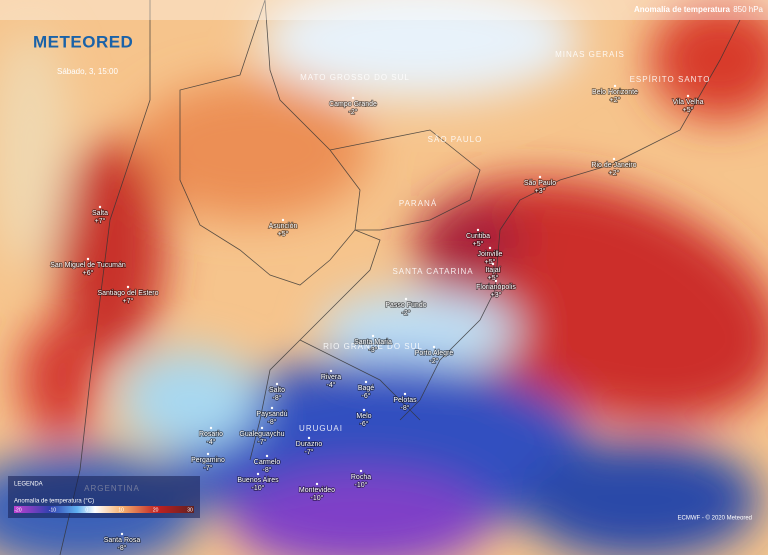 The image size is (768, 560). I want to click on legend-subtitle: Anomalía de temperatura (°C), so click(54, 502).